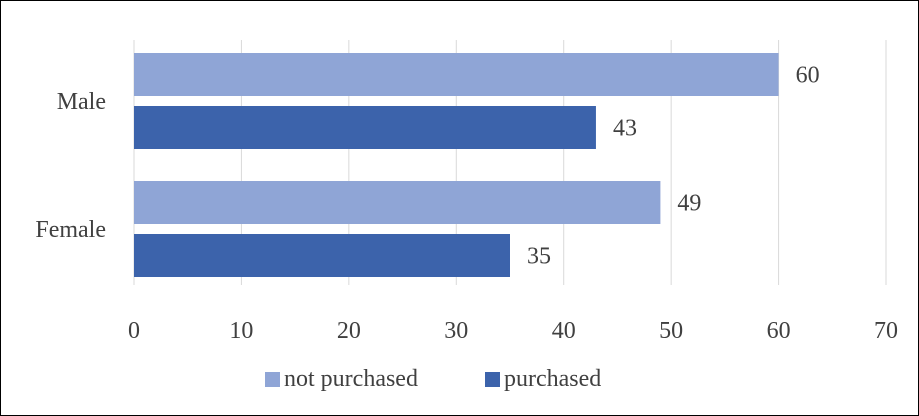 The image size is (919, 416). What do you see at coordinates (81, 102) in the screenshot?
I see `category-label: Male` at bounding box center [81, 102].